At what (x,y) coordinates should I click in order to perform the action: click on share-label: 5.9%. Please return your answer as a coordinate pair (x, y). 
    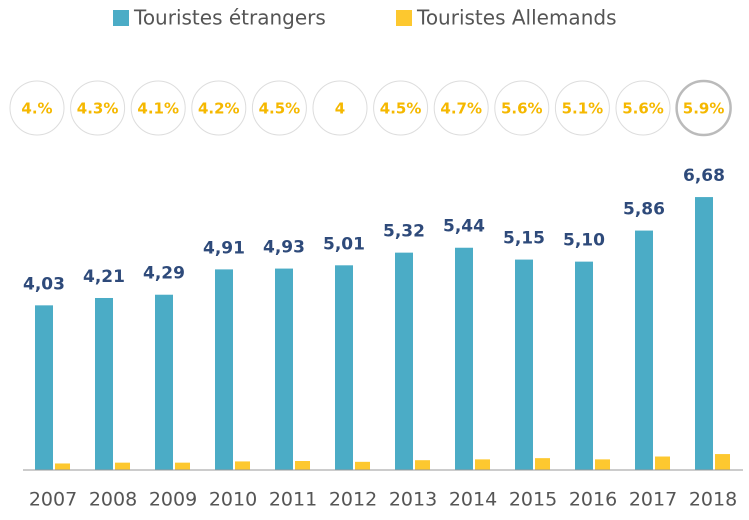
    Looking at the image, I should click on (704, 109).